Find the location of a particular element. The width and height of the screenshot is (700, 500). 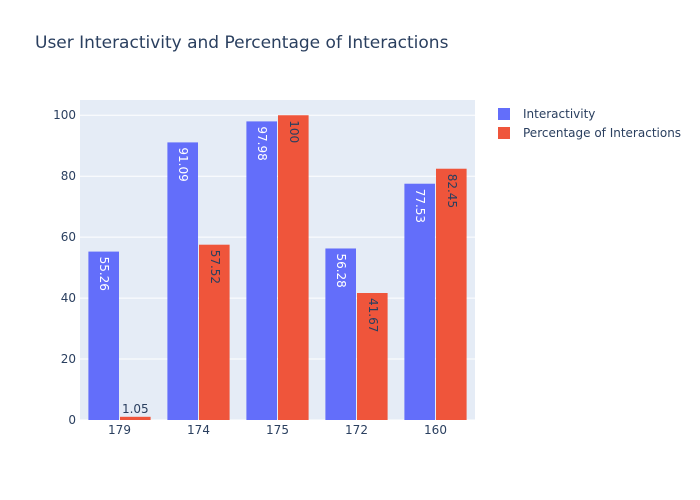

legend-item: Percentage of Interactions is located at coordinates (589, 133).